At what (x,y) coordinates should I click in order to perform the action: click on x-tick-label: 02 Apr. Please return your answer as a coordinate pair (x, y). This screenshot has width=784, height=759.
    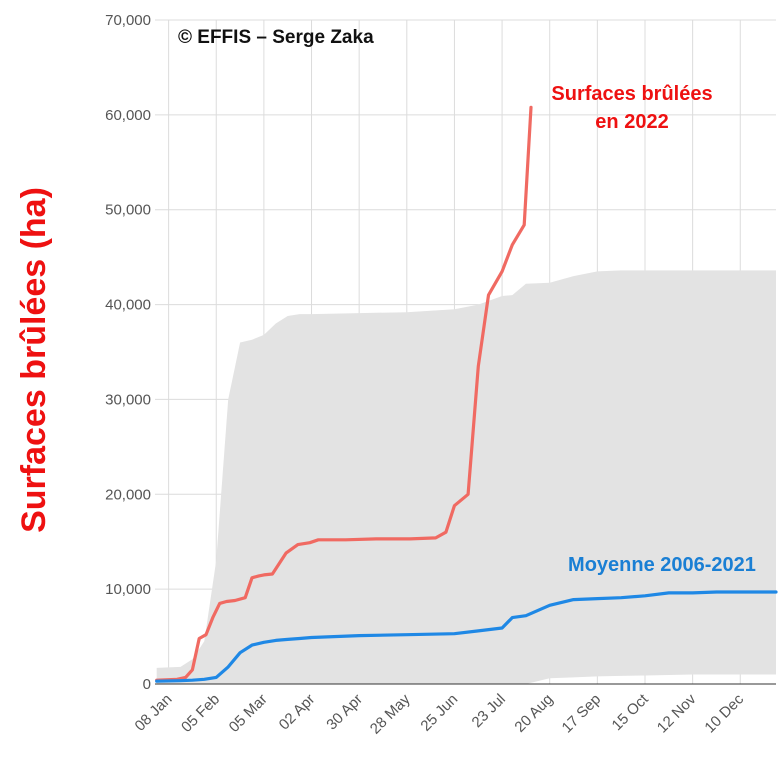
    Looking at the image, I should click on (297, 712).